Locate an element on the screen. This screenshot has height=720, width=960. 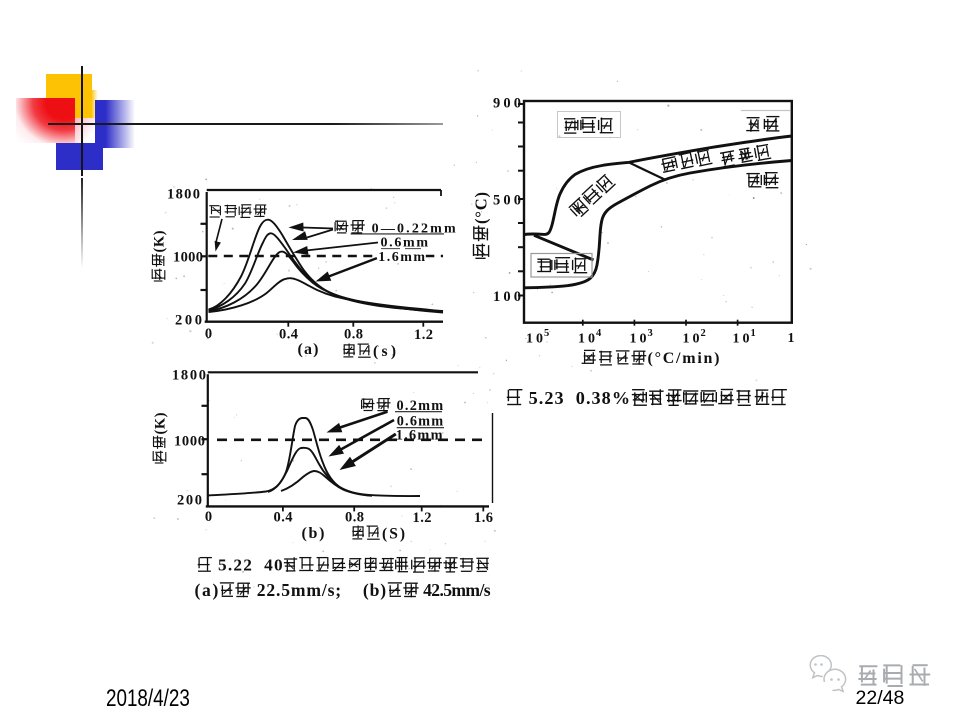
svg-text: 2 is located at coordinates (703, 333).